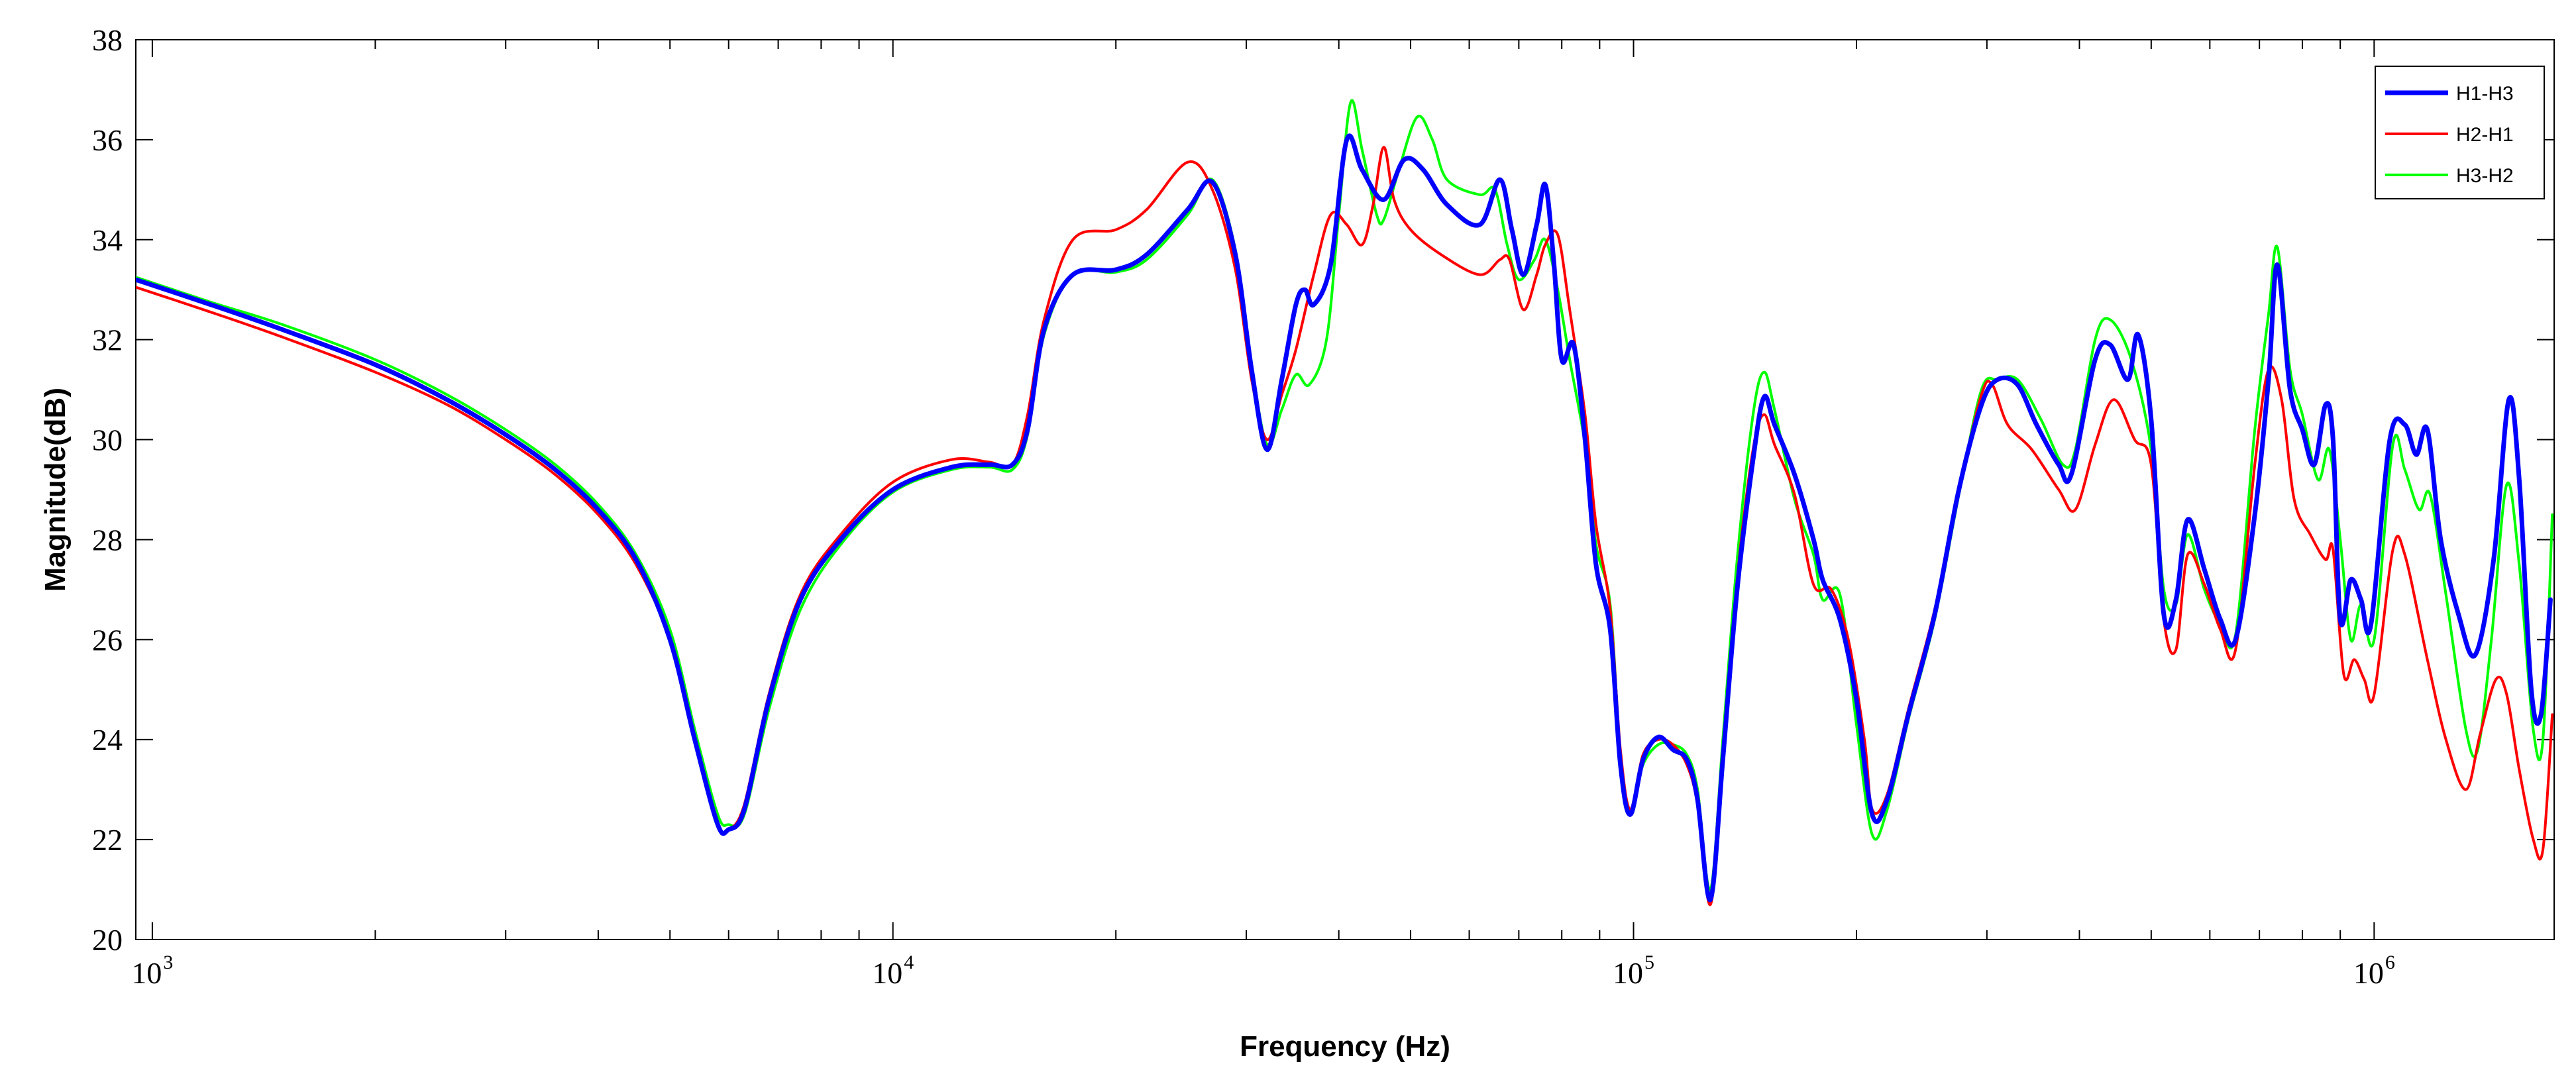 Image resolution: width=2576 pixels, height=1076 pixels. Describe the element at coordinates (152, 970) in the screenshot. I see `x-tick-label: 10³` at that location.